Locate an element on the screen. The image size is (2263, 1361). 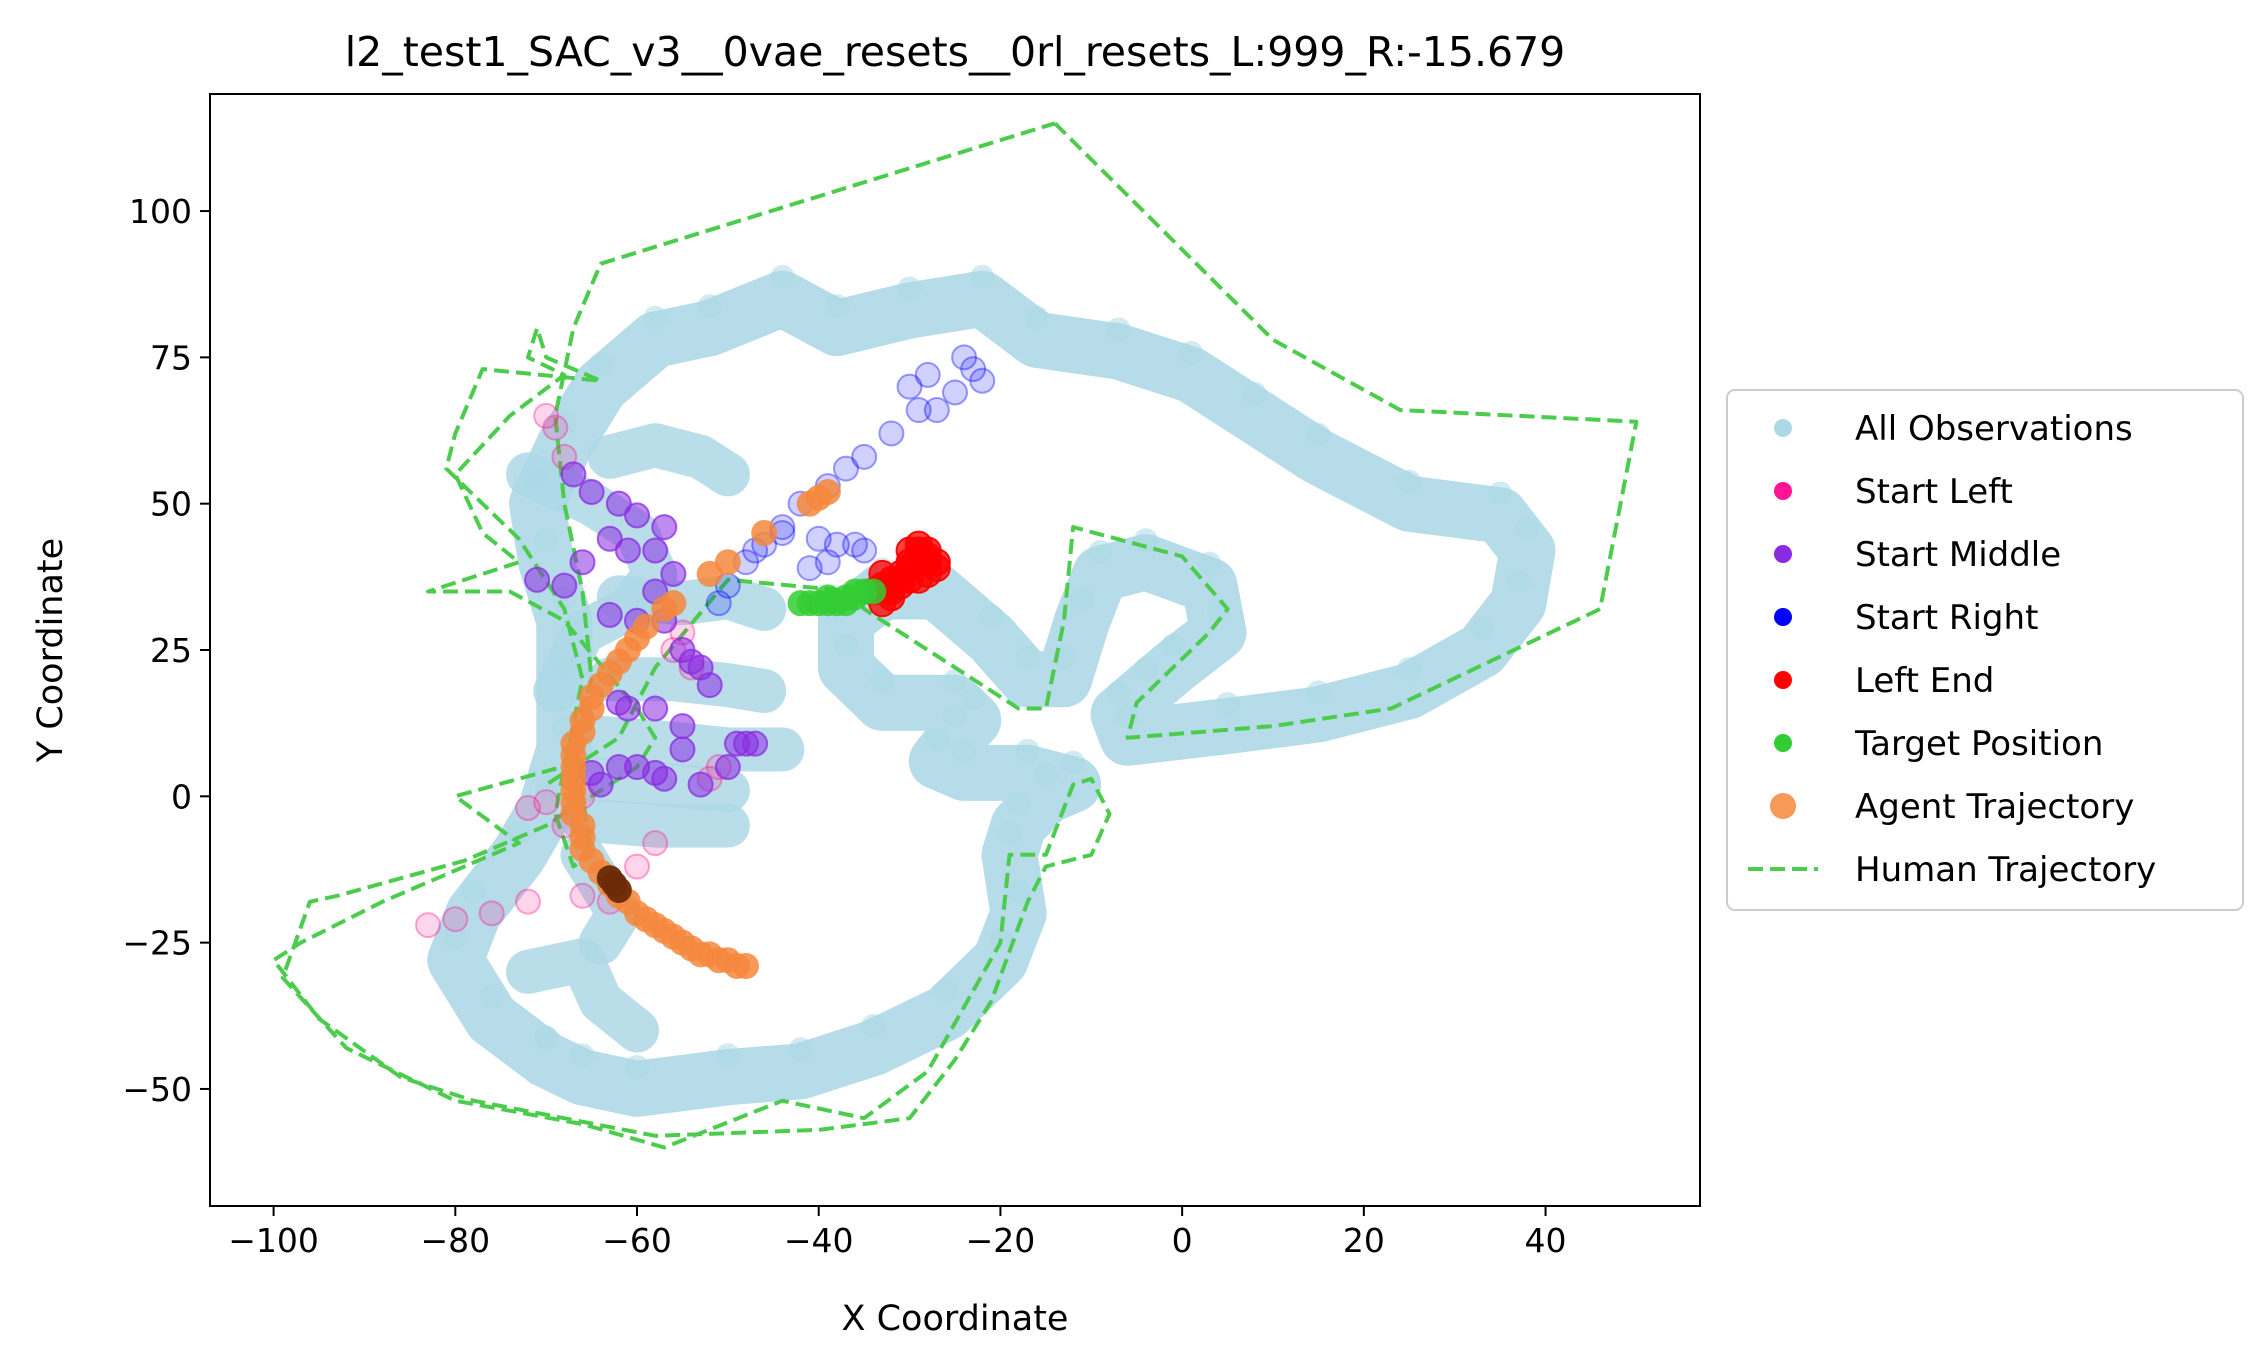
legend-label-agent-trajectory: Agent Trajectory is located at coordinates (1994, 807).